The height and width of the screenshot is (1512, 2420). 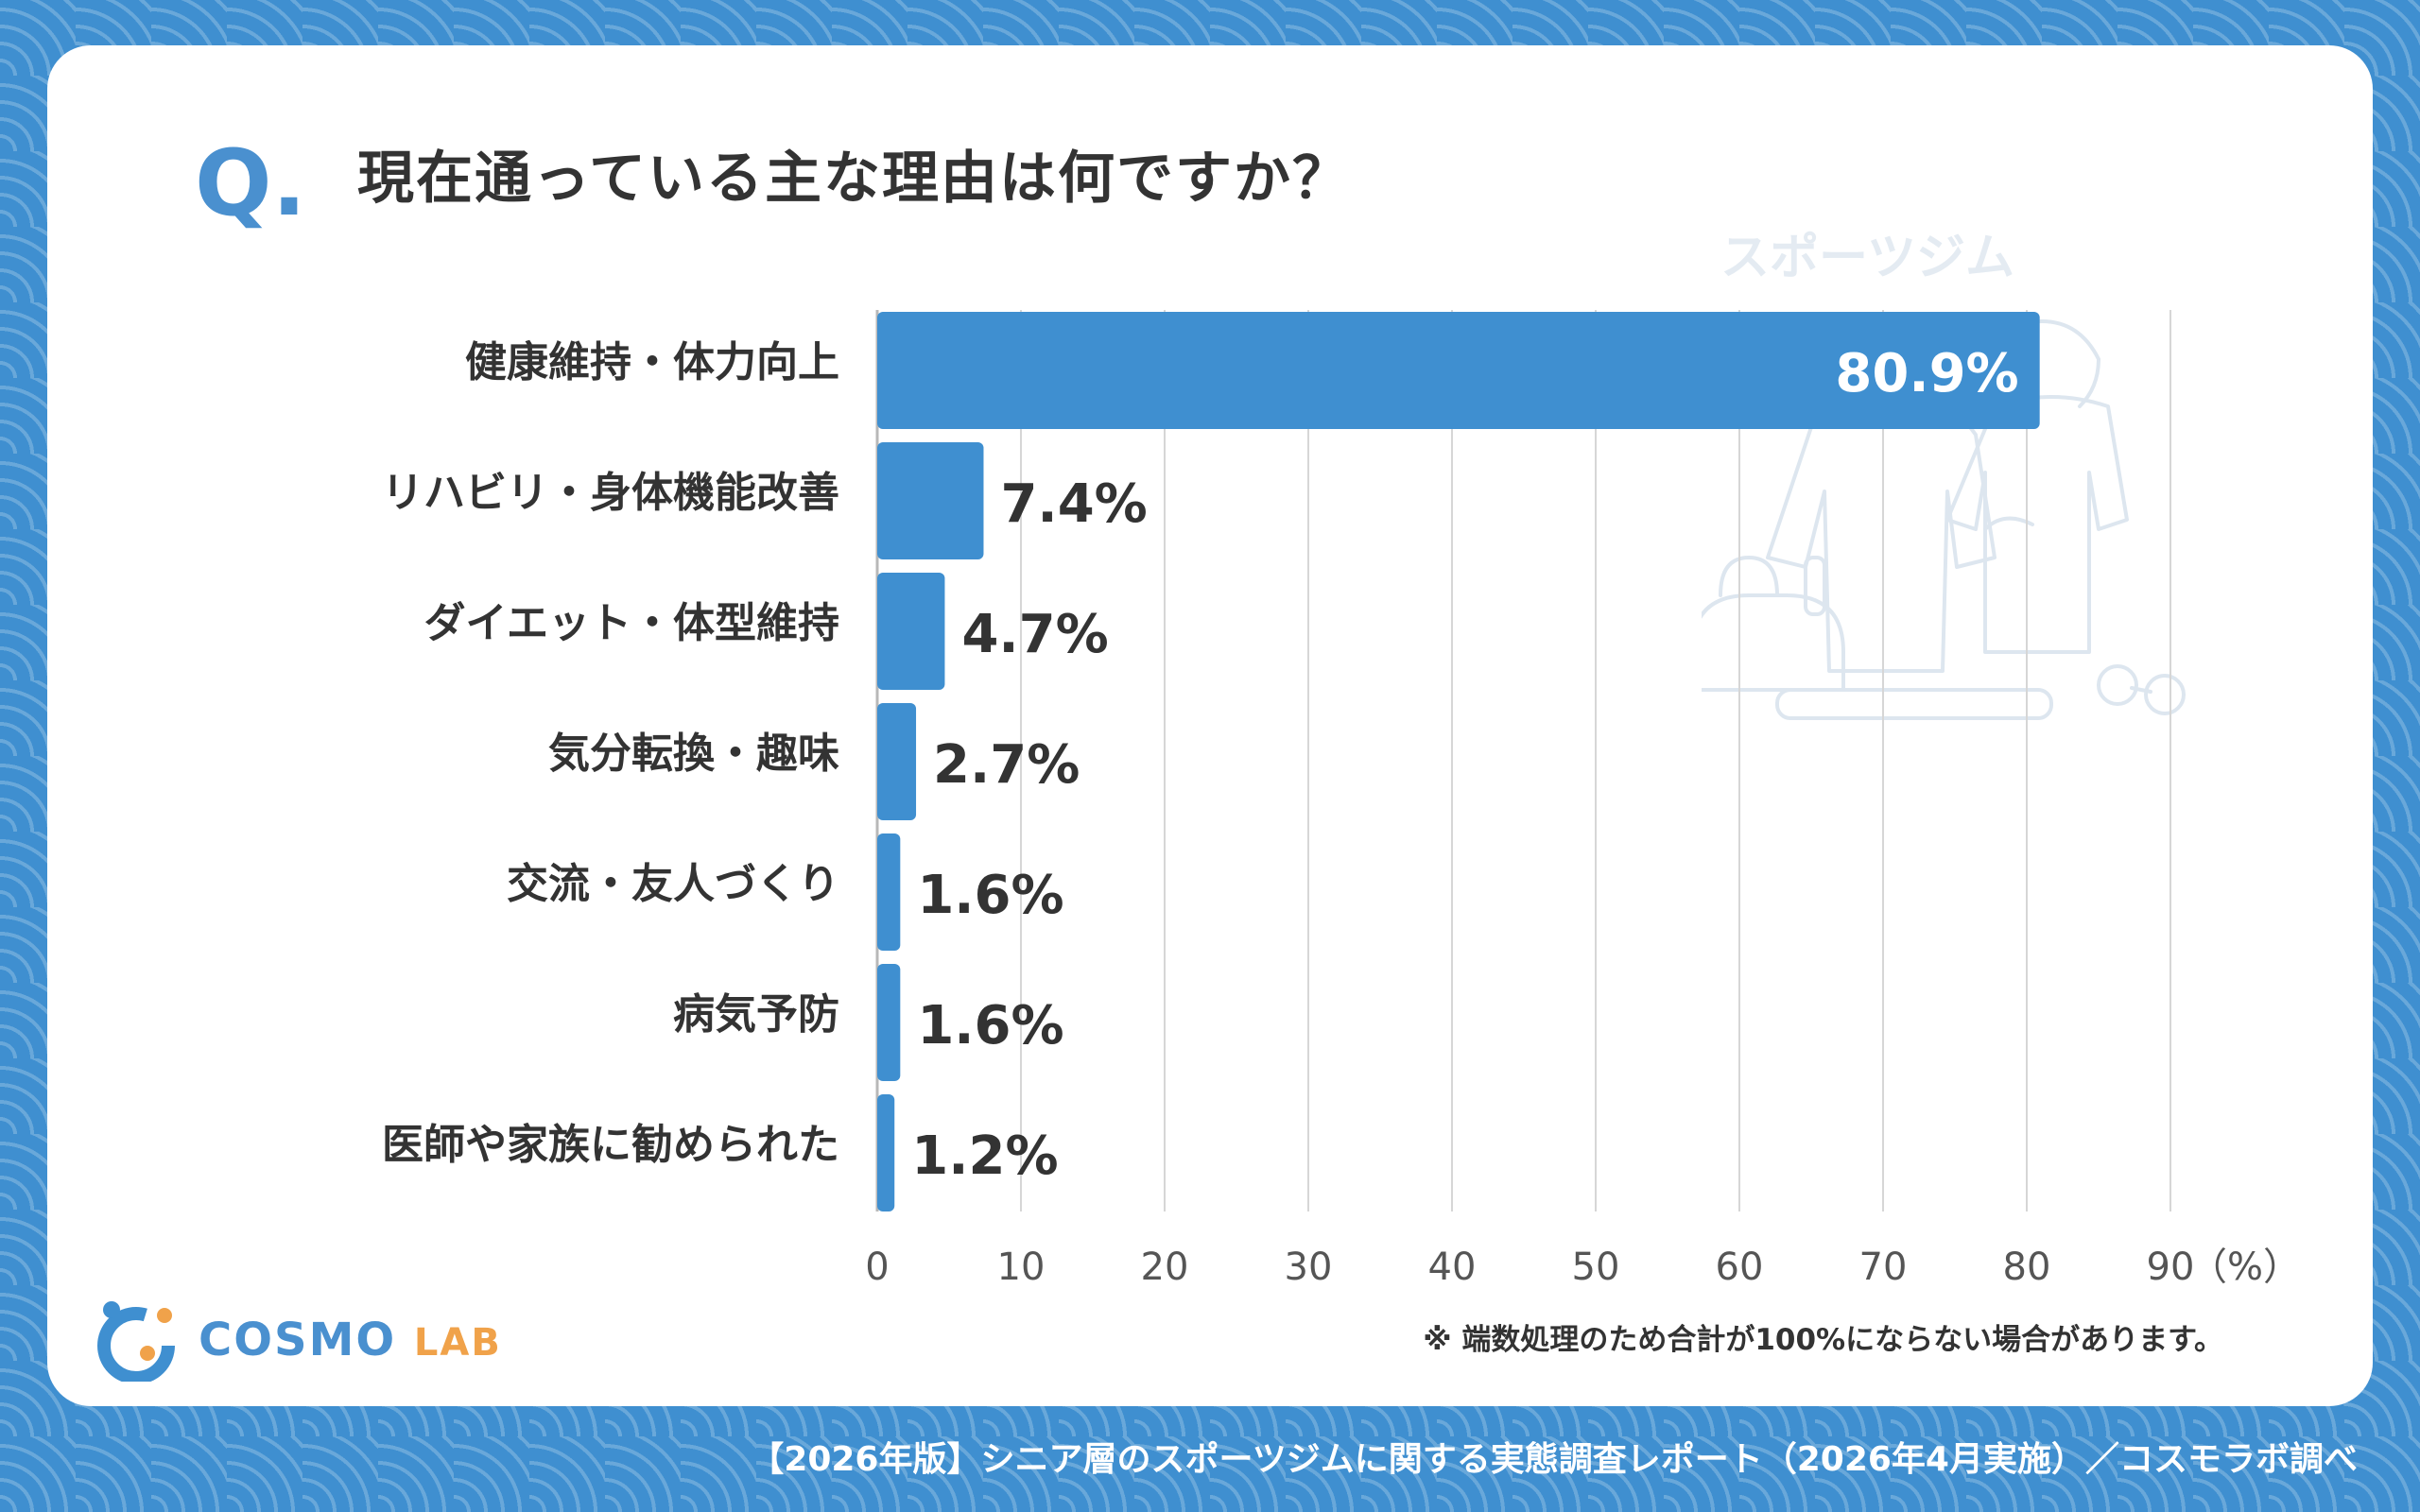 What do you see at coordinates (610, 493) in the screenshot?
I see `category-label-1: リハビリ・身体機能改善` at bounding box center [610, 493].